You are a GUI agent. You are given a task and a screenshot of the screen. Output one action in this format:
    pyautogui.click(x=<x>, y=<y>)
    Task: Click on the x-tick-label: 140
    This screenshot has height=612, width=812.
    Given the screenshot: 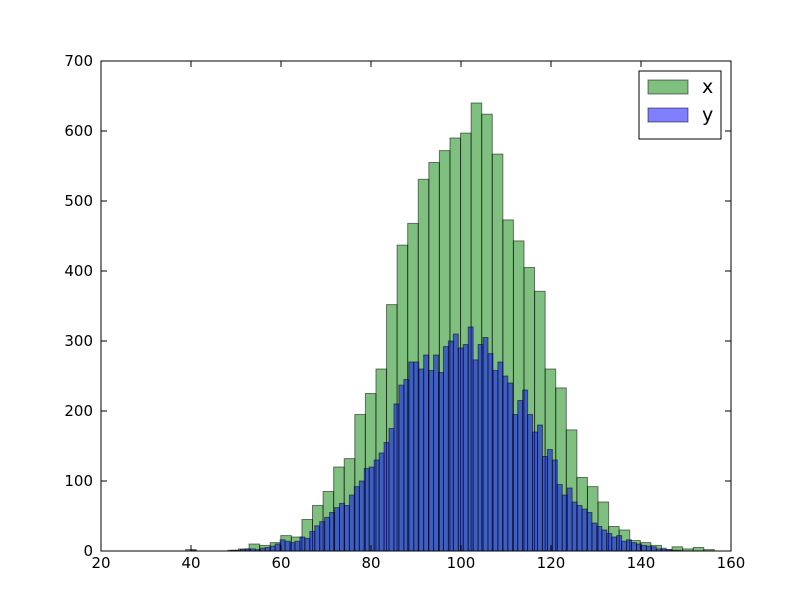 What is the action you would take?
    pyautogui.click(x=641, y=563)
    